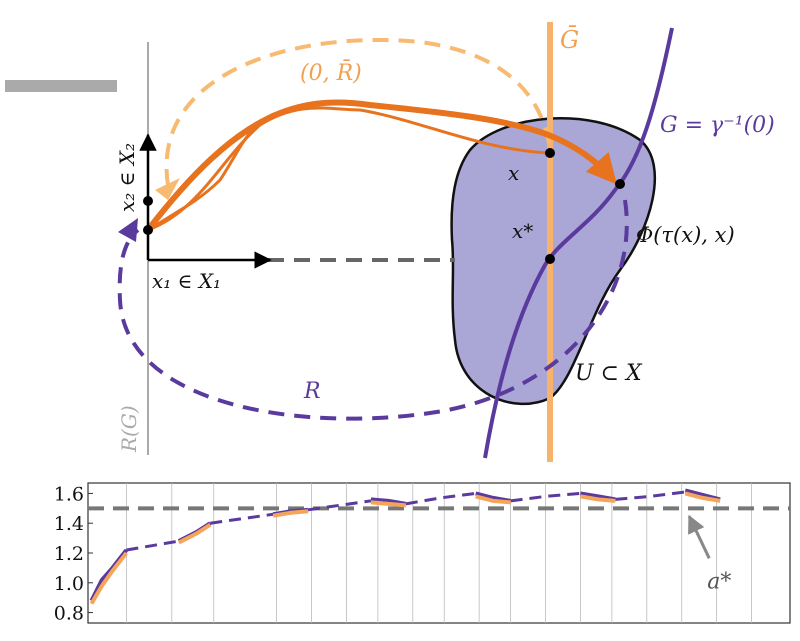 Image resolution: width=800 pixels, height=641 pixels. I want to click on label: x, so click(513, 173).